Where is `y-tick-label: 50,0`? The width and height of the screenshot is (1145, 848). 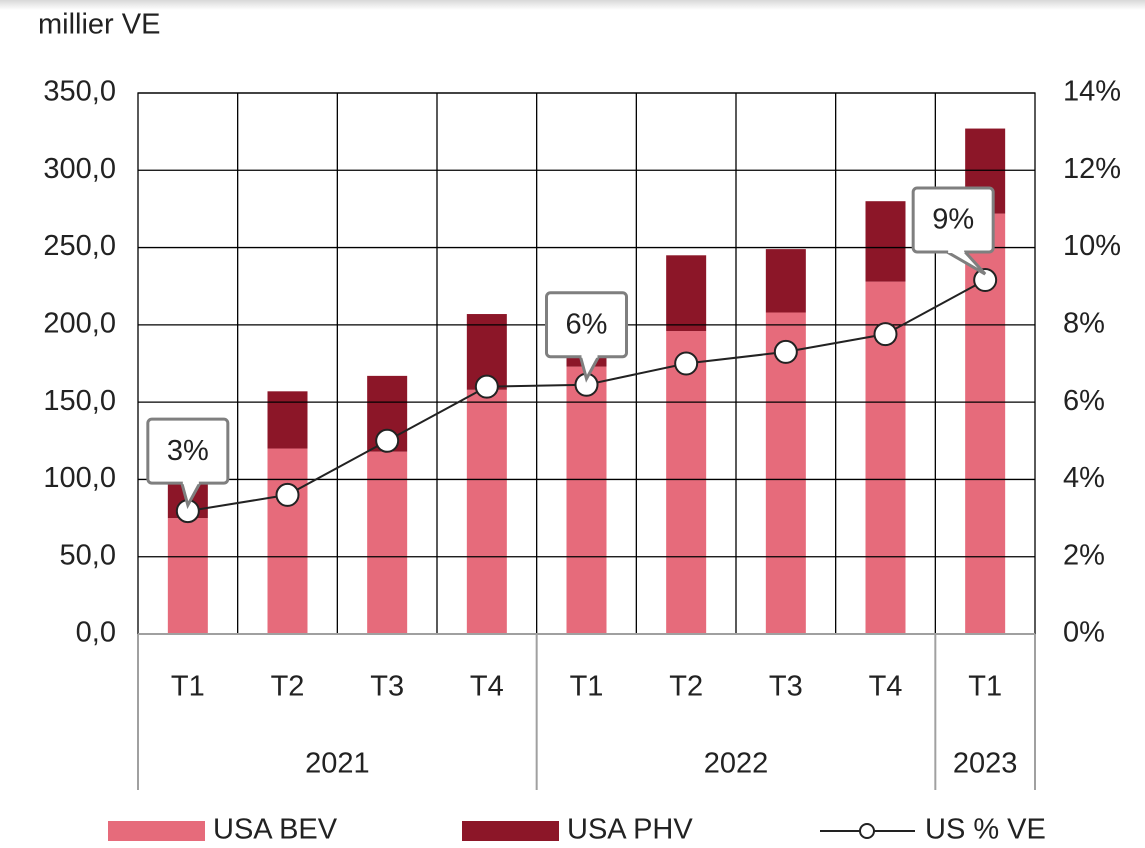
y-tick-label: 50,0 is located at coordinates (88, 555).